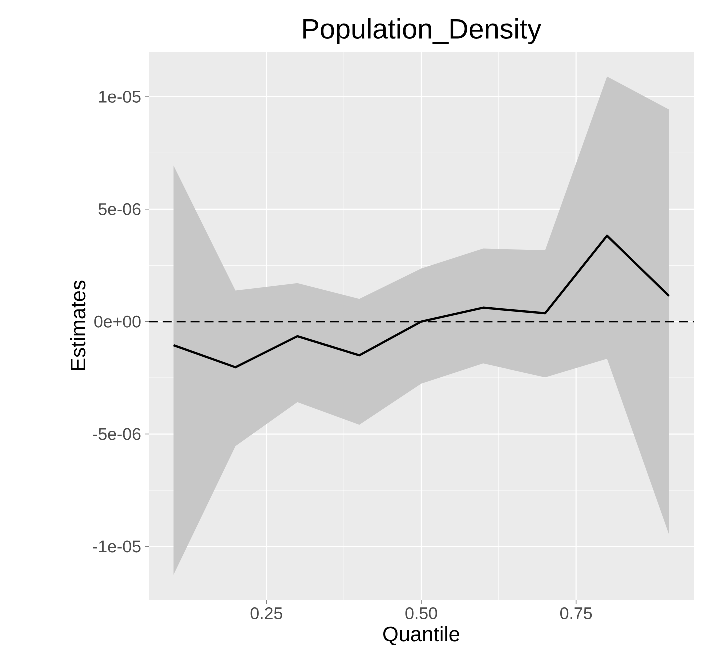  What do you see at coordinates (423, 31) in the screenshot?
I see `chart-title: Population_Density` at bounding box center [423, 31].